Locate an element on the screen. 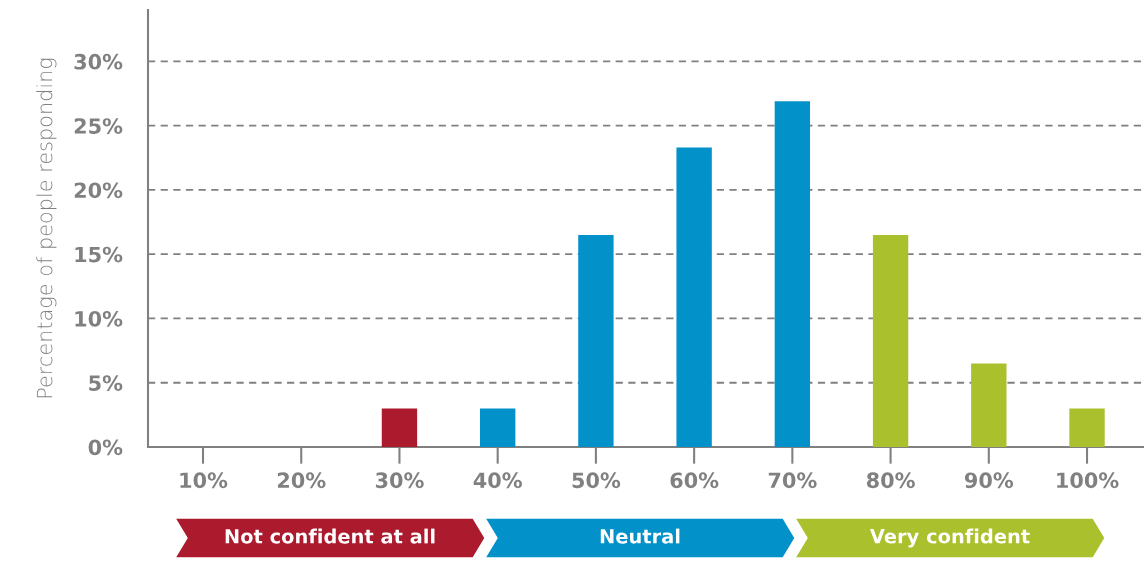 This screenshot has width=1144, height=561. text: Very confident is located at coordinates (949, 538).